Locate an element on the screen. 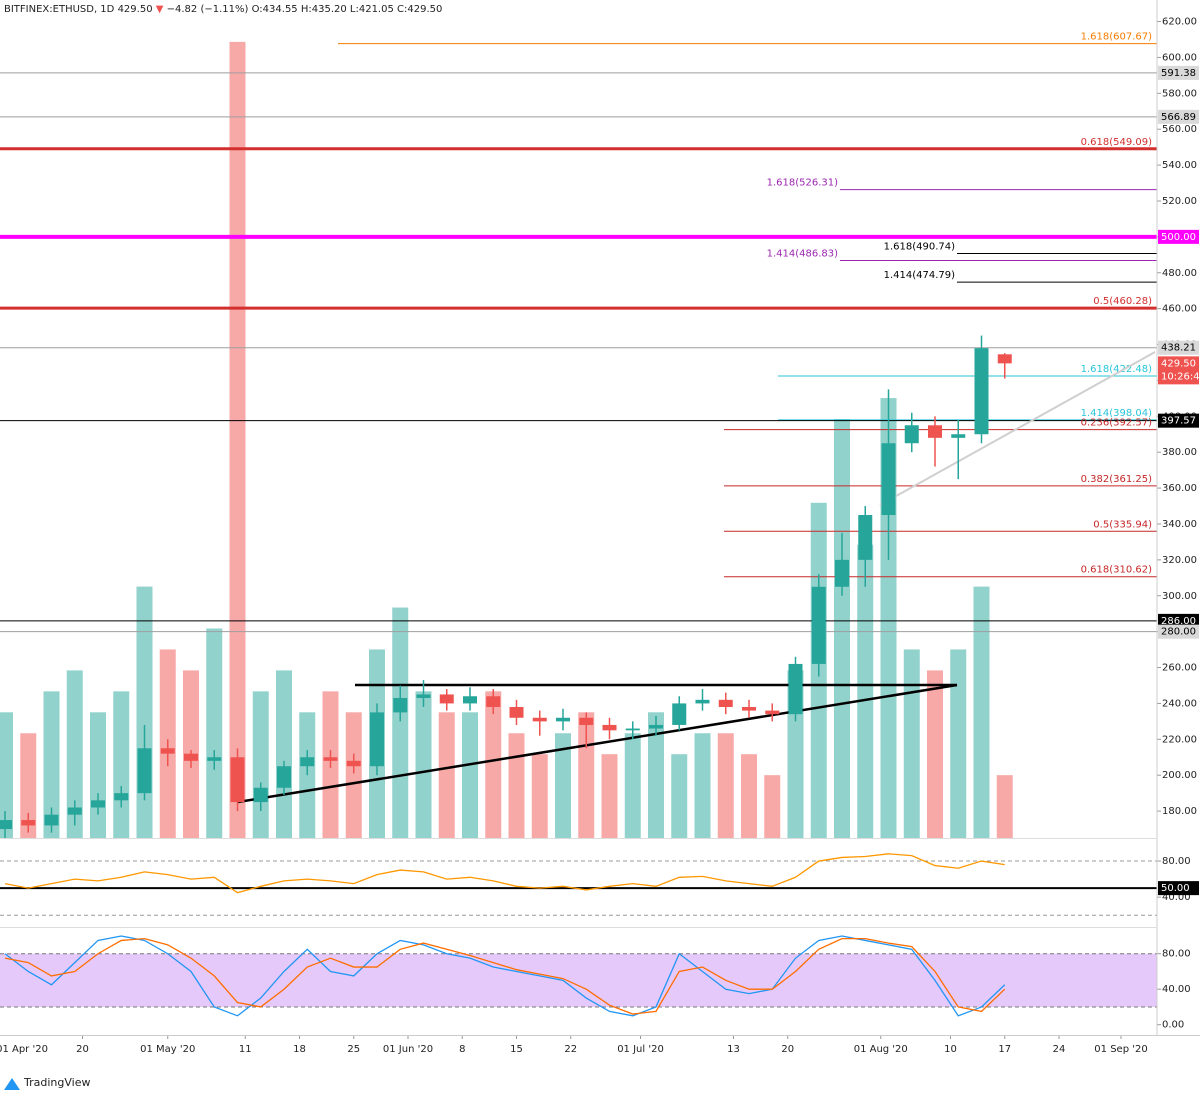  x-tick-label: 15 is located at coordinates (516, 1049).